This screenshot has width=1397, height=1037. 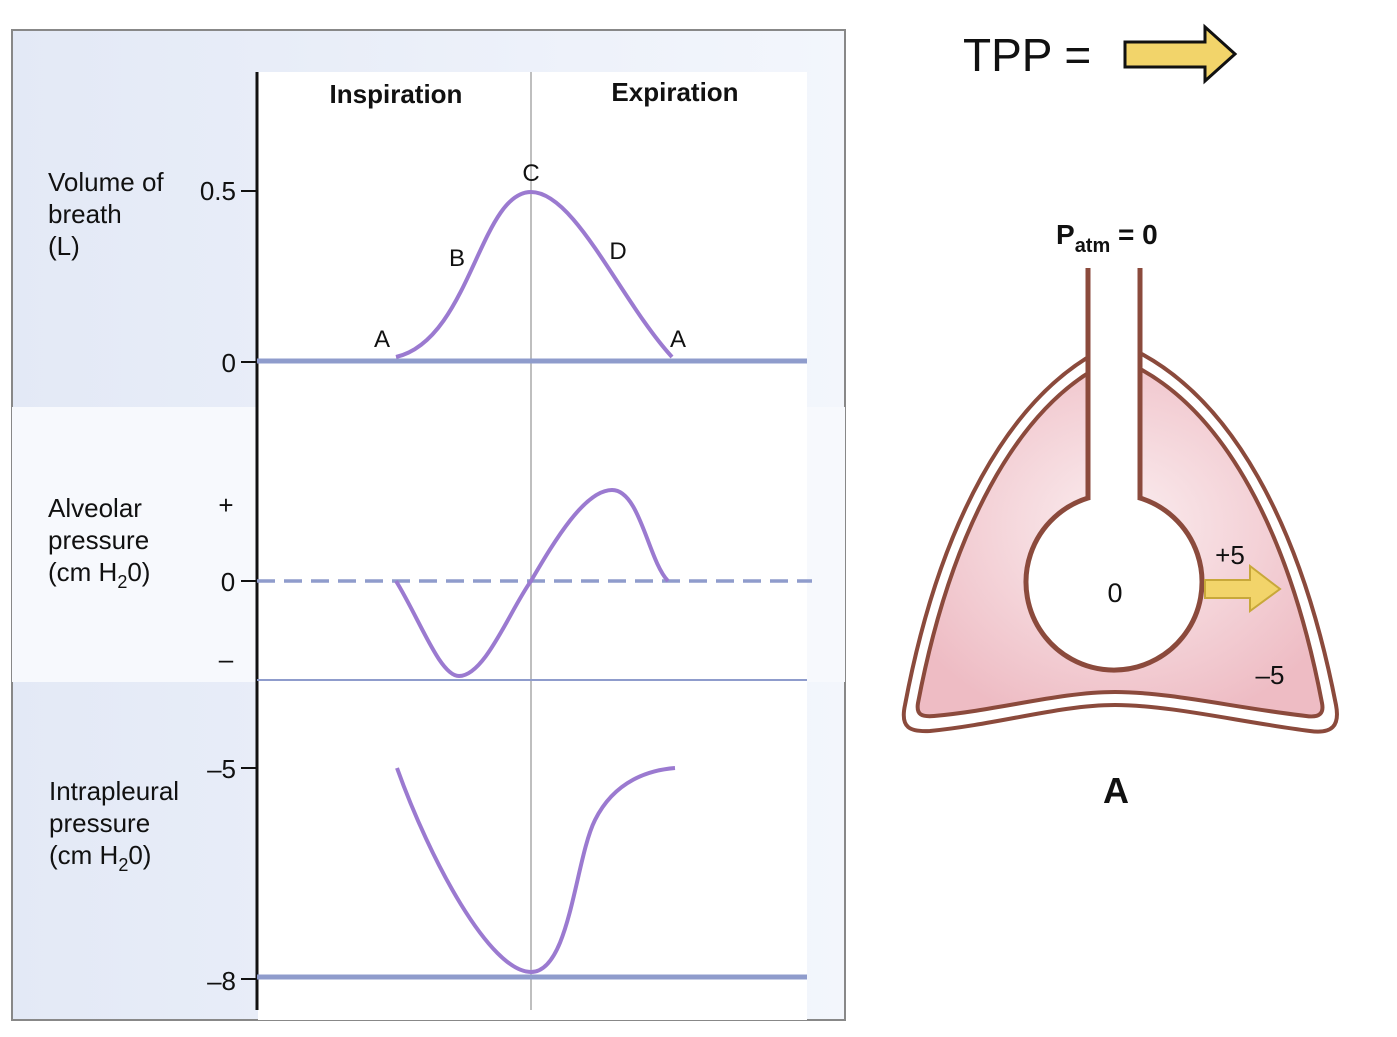 I want to click on arrow-pressure-value: +5, so click(x=1230, y=555).